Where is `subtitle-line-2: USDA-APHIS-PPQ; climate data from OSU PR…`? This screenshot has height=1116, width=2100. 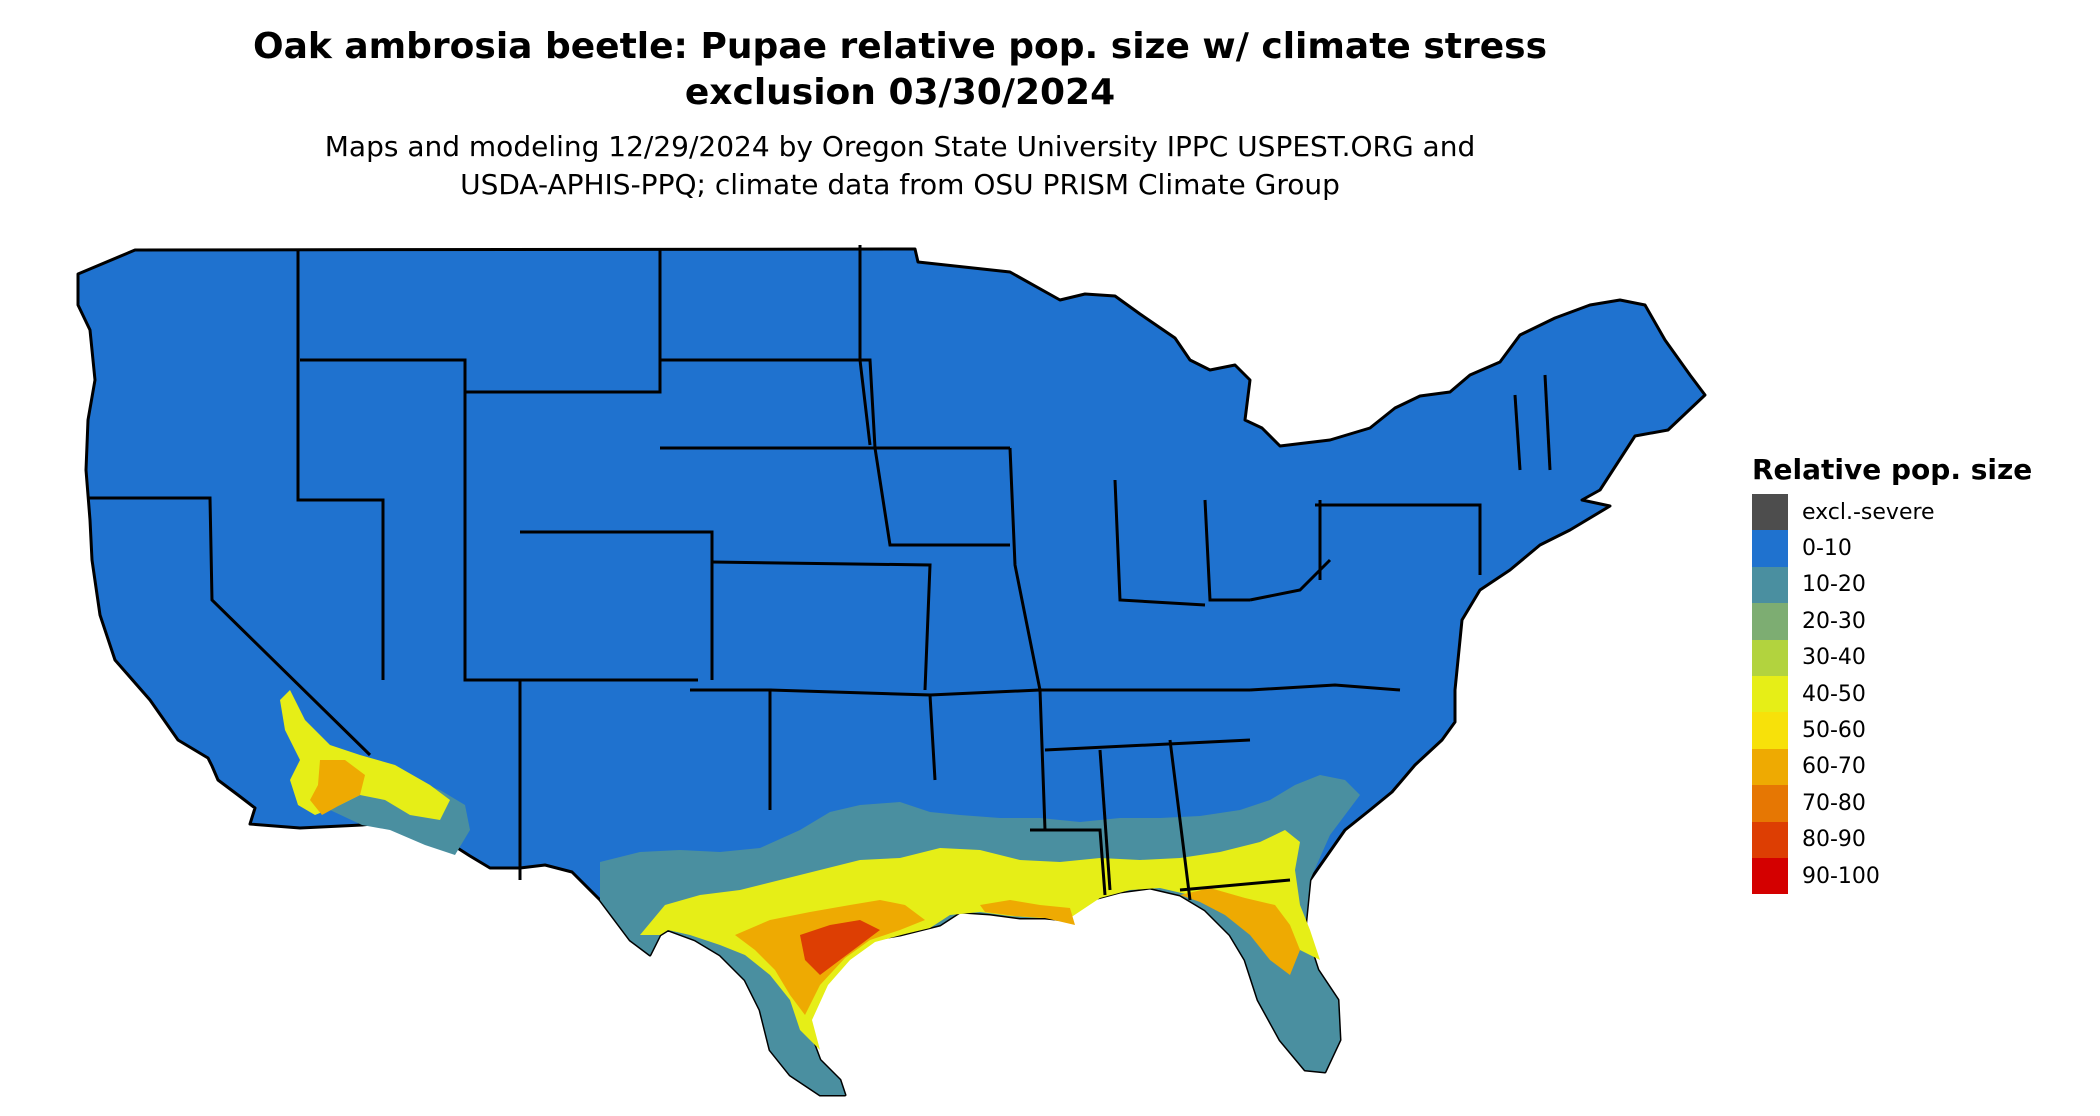
subtitle-line-2: USDA-APHIS-PPQ; climate data from OSU PR… is located at coordinates (900, 184).